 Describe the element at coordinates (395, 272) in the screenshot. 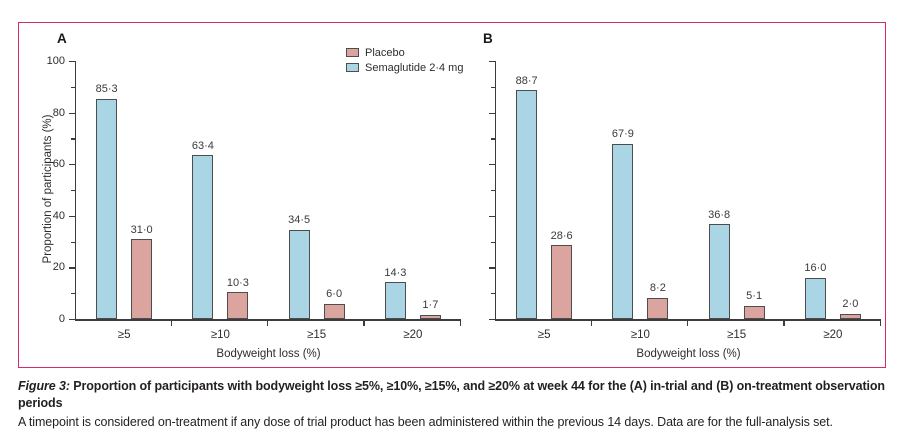

I see `bar-value-label: 14·3` at that location.